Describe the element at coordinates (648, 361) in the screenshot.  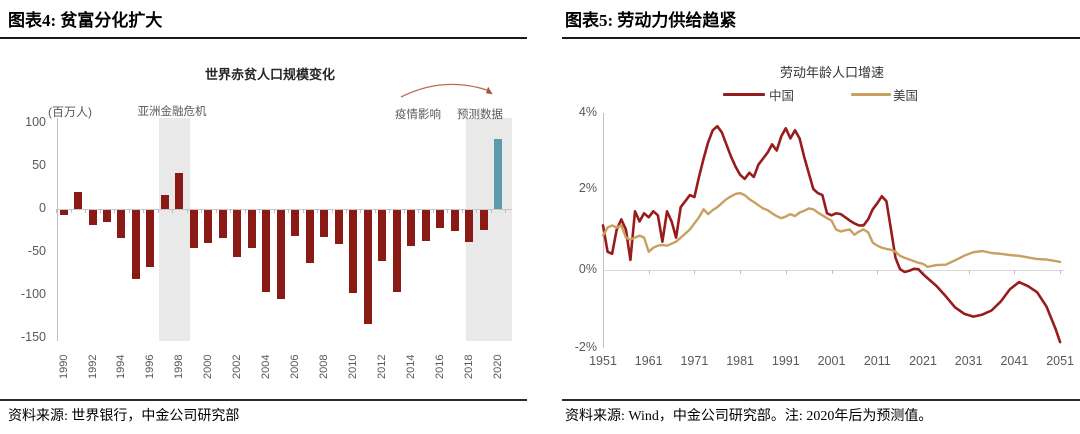
I see `right-xlabel-1961: 1961` at that location.